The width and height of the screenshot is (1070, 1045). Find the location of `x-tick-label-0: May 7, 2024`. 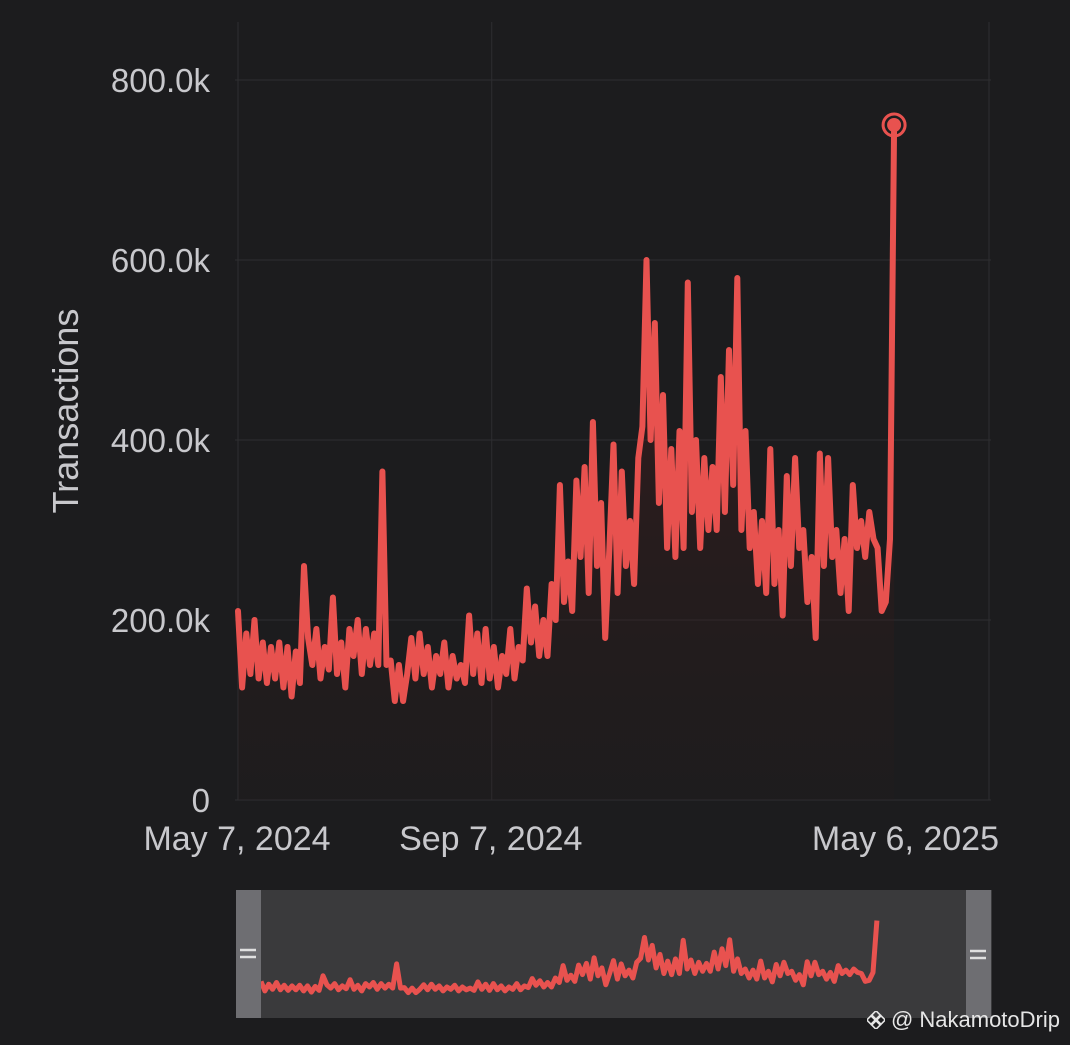

x-tick-label-0: May 7, 2024 is located at coordinates (236, 839).